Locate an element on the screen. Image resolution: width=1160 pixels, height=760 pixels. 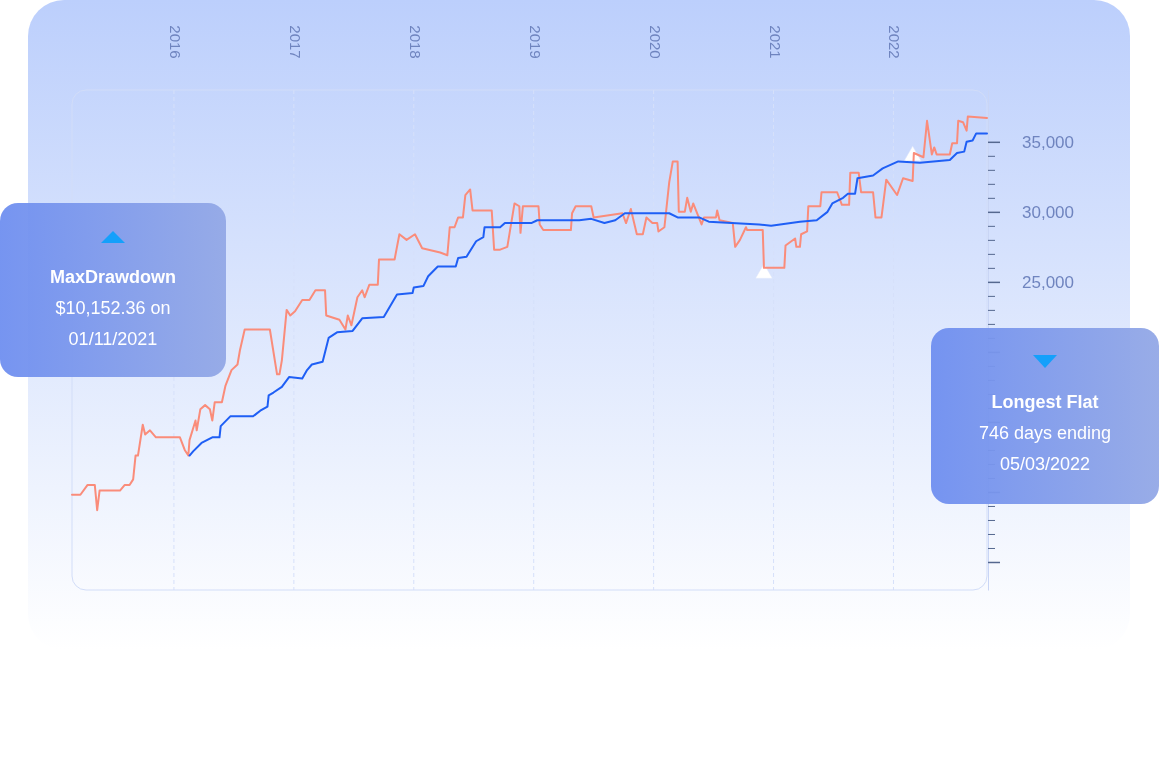
annotation: MaxDrawdown $10,152.36 on 01/11/2021 is located at coordinates (113, 308).